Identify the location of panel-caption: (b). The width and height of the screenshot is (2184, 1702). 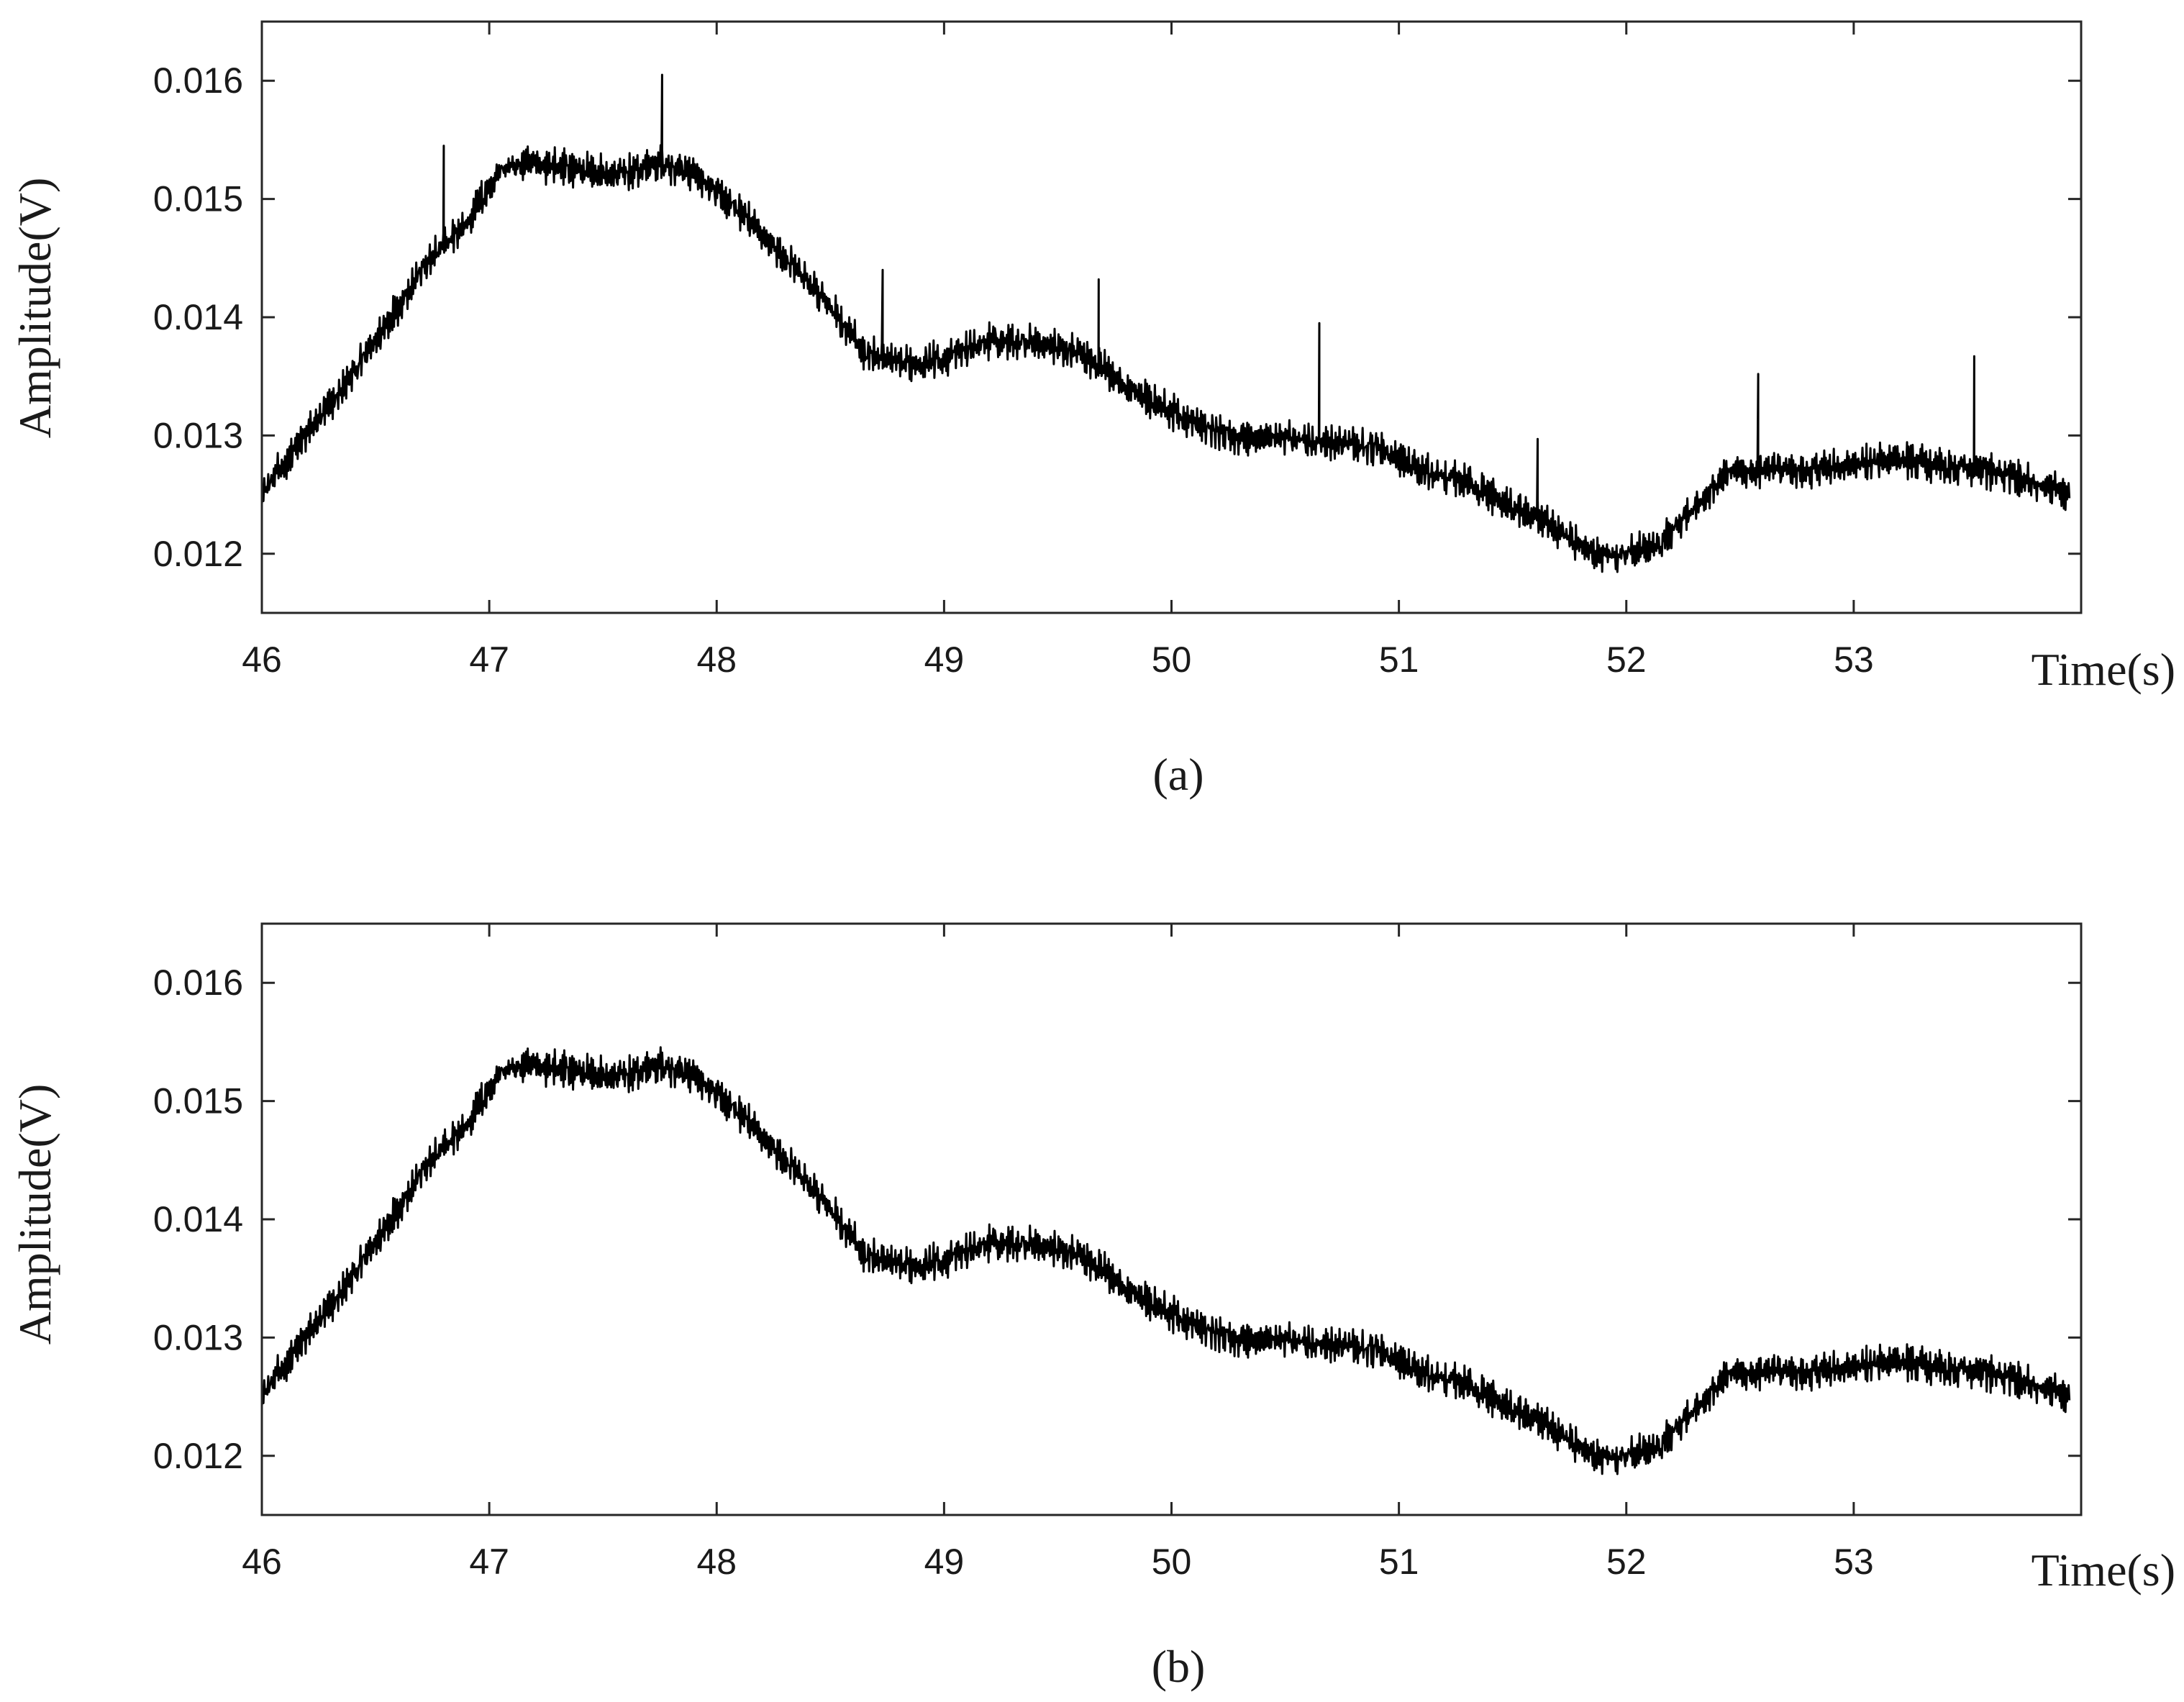
(1179, 1666).